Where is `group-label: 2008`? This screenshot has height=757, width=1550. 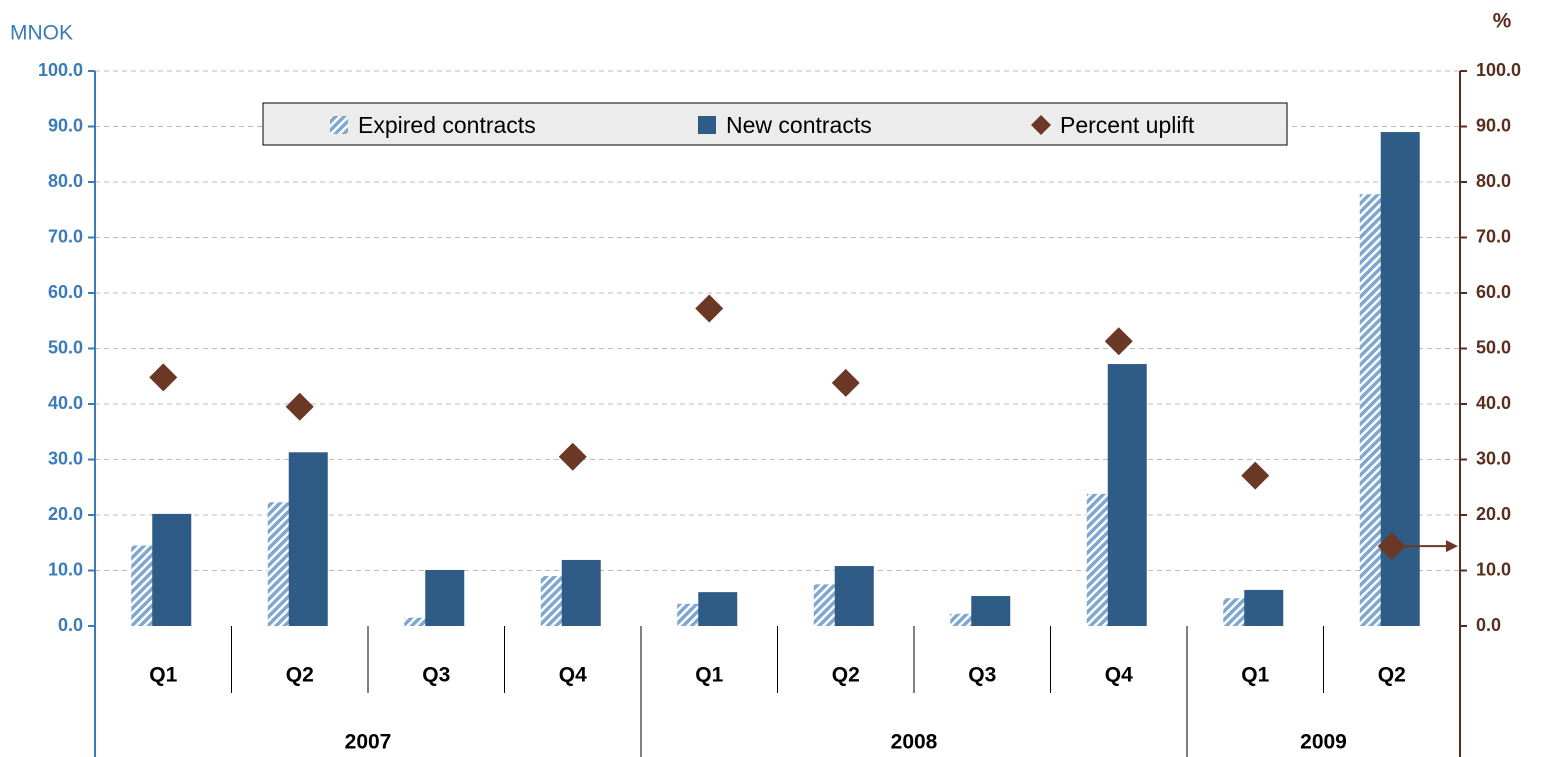
group-label: 2008 is located at coordinates (914, 742).